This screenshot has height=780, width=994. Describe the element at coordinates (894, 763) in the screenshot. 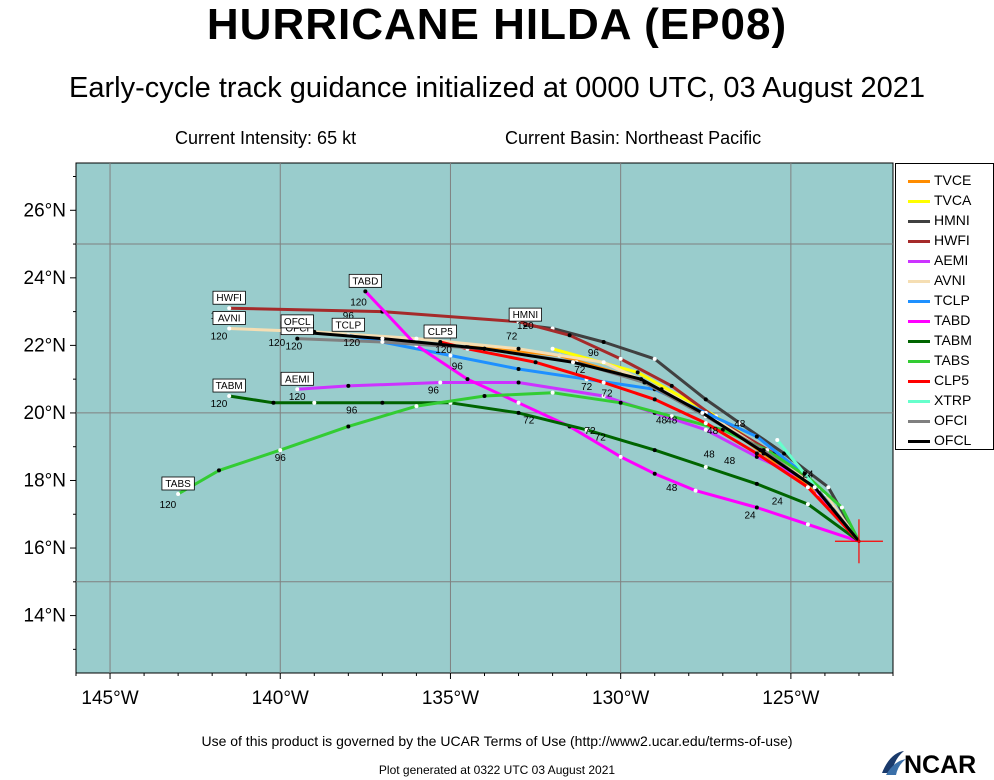

I see `ncar-logo-mark-icon` at that location.